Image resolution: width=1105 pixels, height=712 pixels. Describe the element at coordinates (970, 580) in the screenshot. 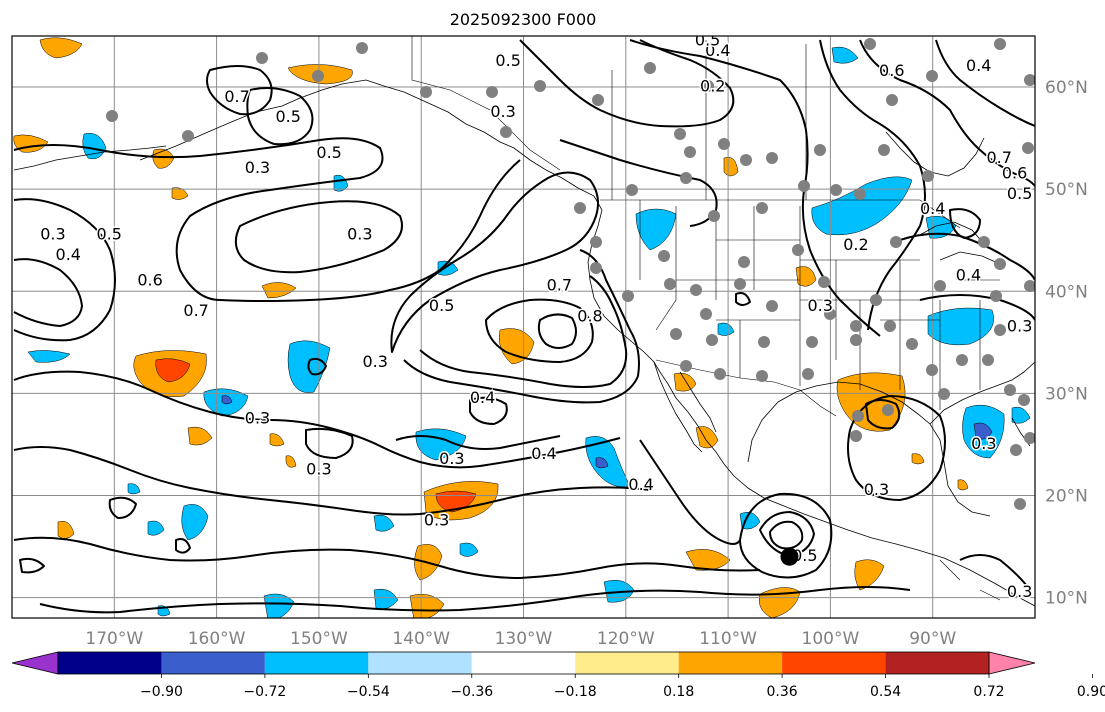

I see `border-central-america` at that location.